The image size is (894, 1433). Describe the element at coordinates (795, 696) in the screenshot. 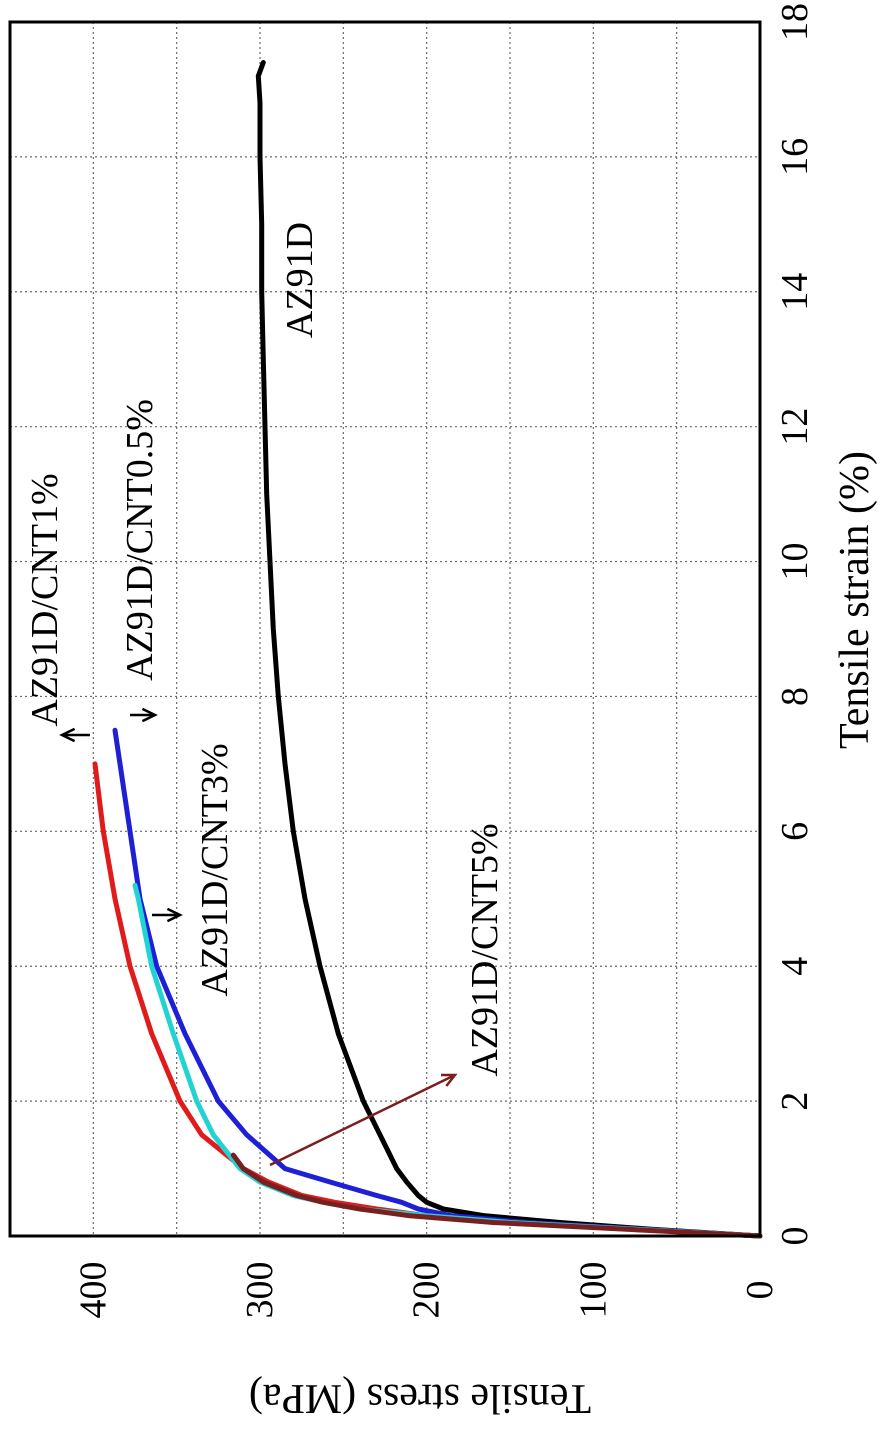

I see `x-tick-label: 8` at that location.